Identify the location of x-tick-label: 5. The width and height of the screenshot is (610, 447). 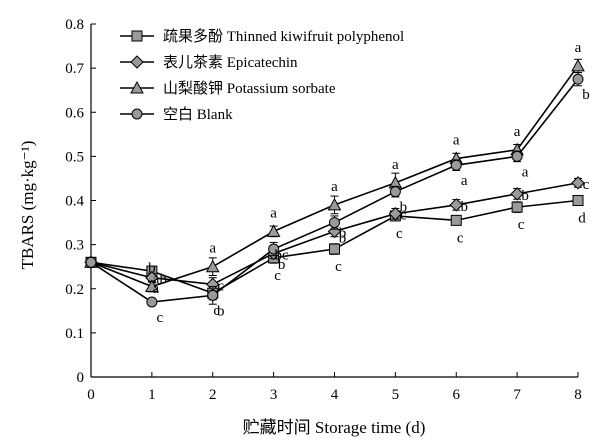
(396, 395).